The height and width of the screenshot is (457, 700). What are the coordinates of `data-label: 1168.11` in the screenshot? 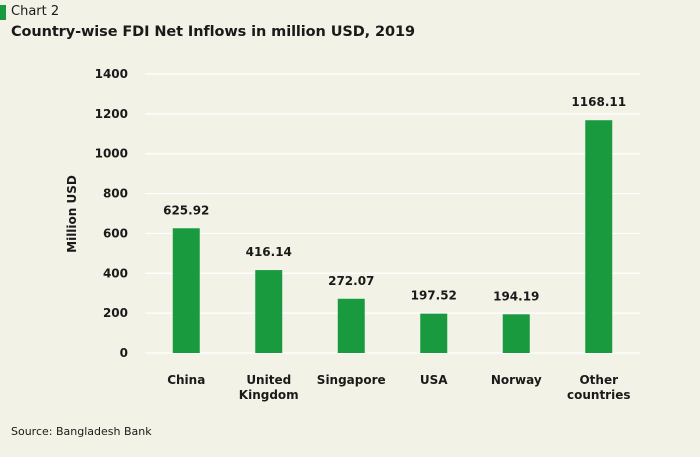 It's located at (598, 102).